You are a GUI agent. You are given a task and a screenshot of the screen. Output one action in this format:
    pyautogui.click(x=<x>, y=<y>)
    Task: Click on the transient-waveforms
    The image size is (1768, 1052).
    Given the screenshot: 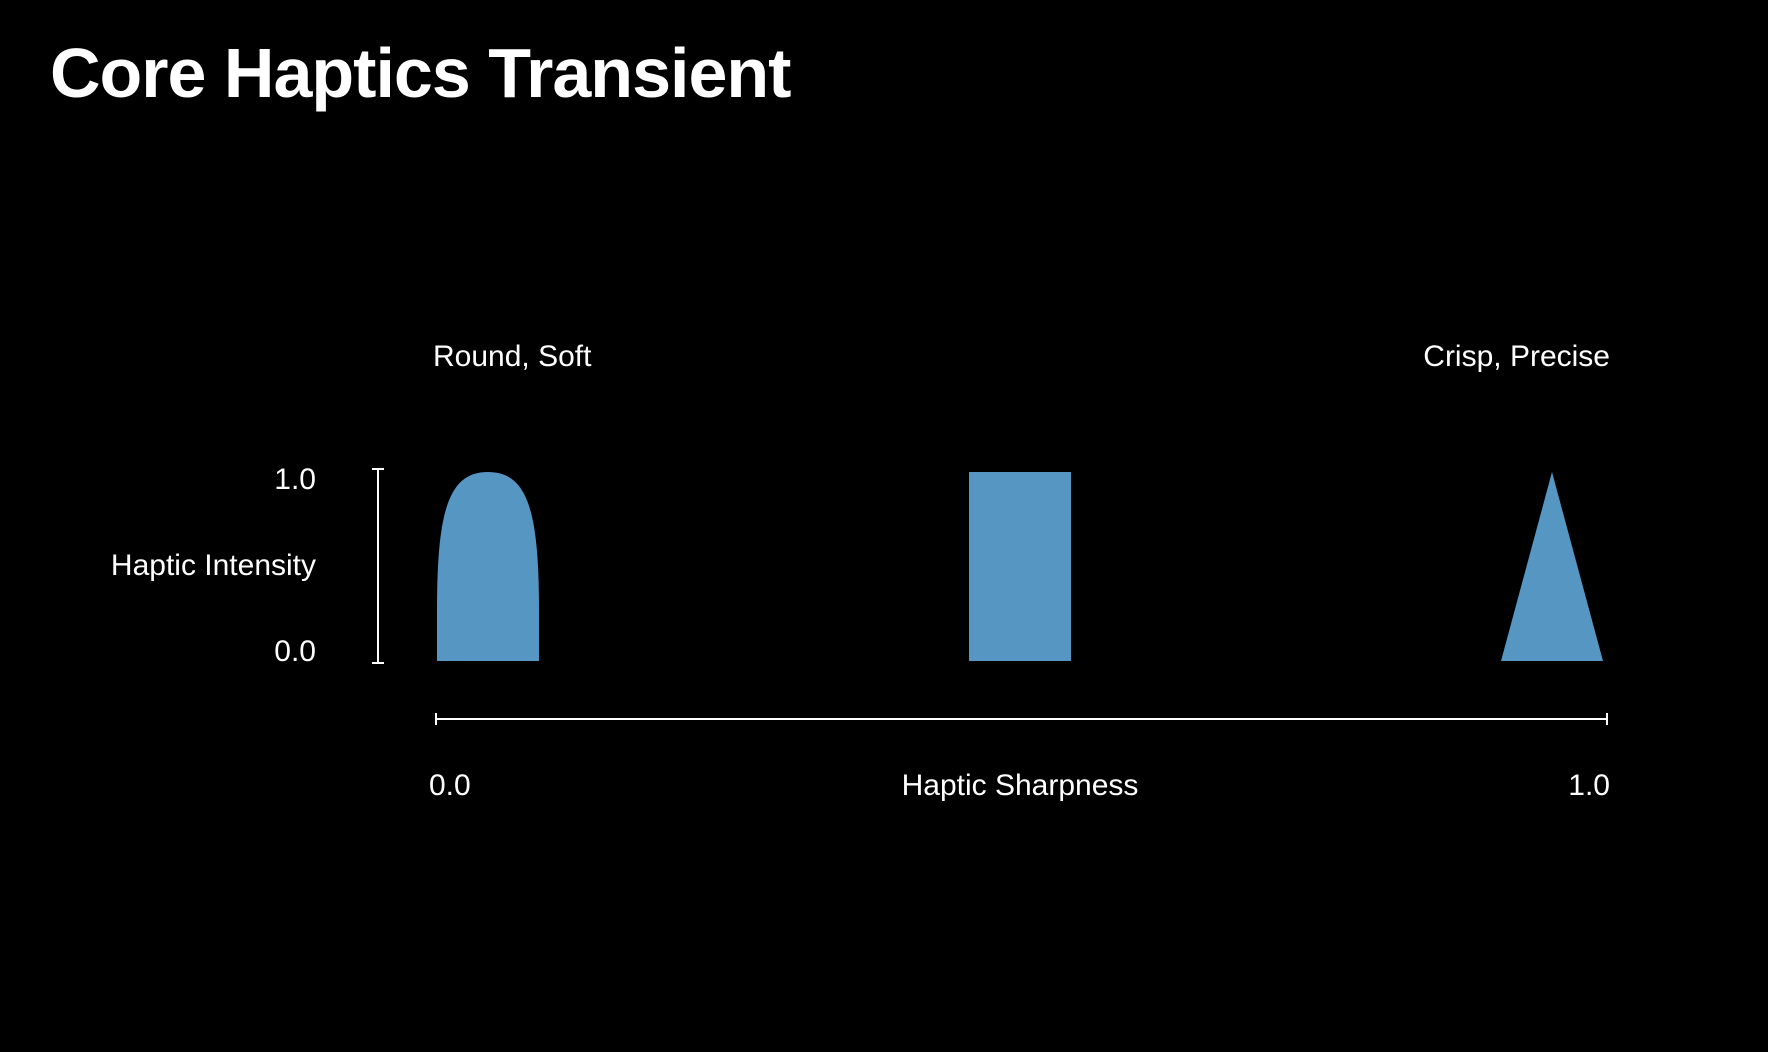 What is the action you would take?
    pyautogui.click(x=1020, y=566)
    